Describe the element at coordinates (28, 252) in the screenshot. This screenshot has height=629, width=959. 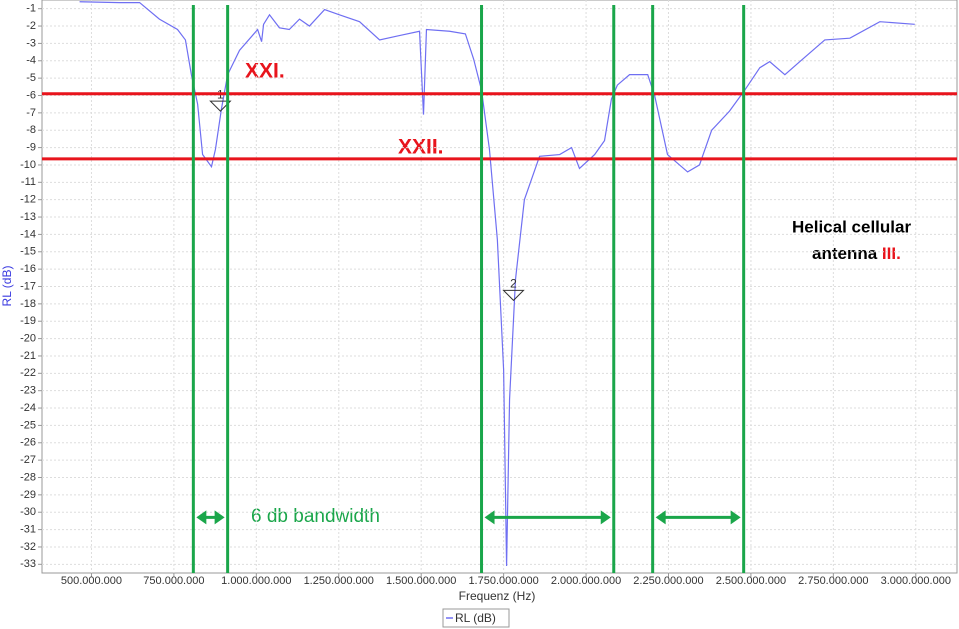
I see `y-tick-label: -15` at that location.